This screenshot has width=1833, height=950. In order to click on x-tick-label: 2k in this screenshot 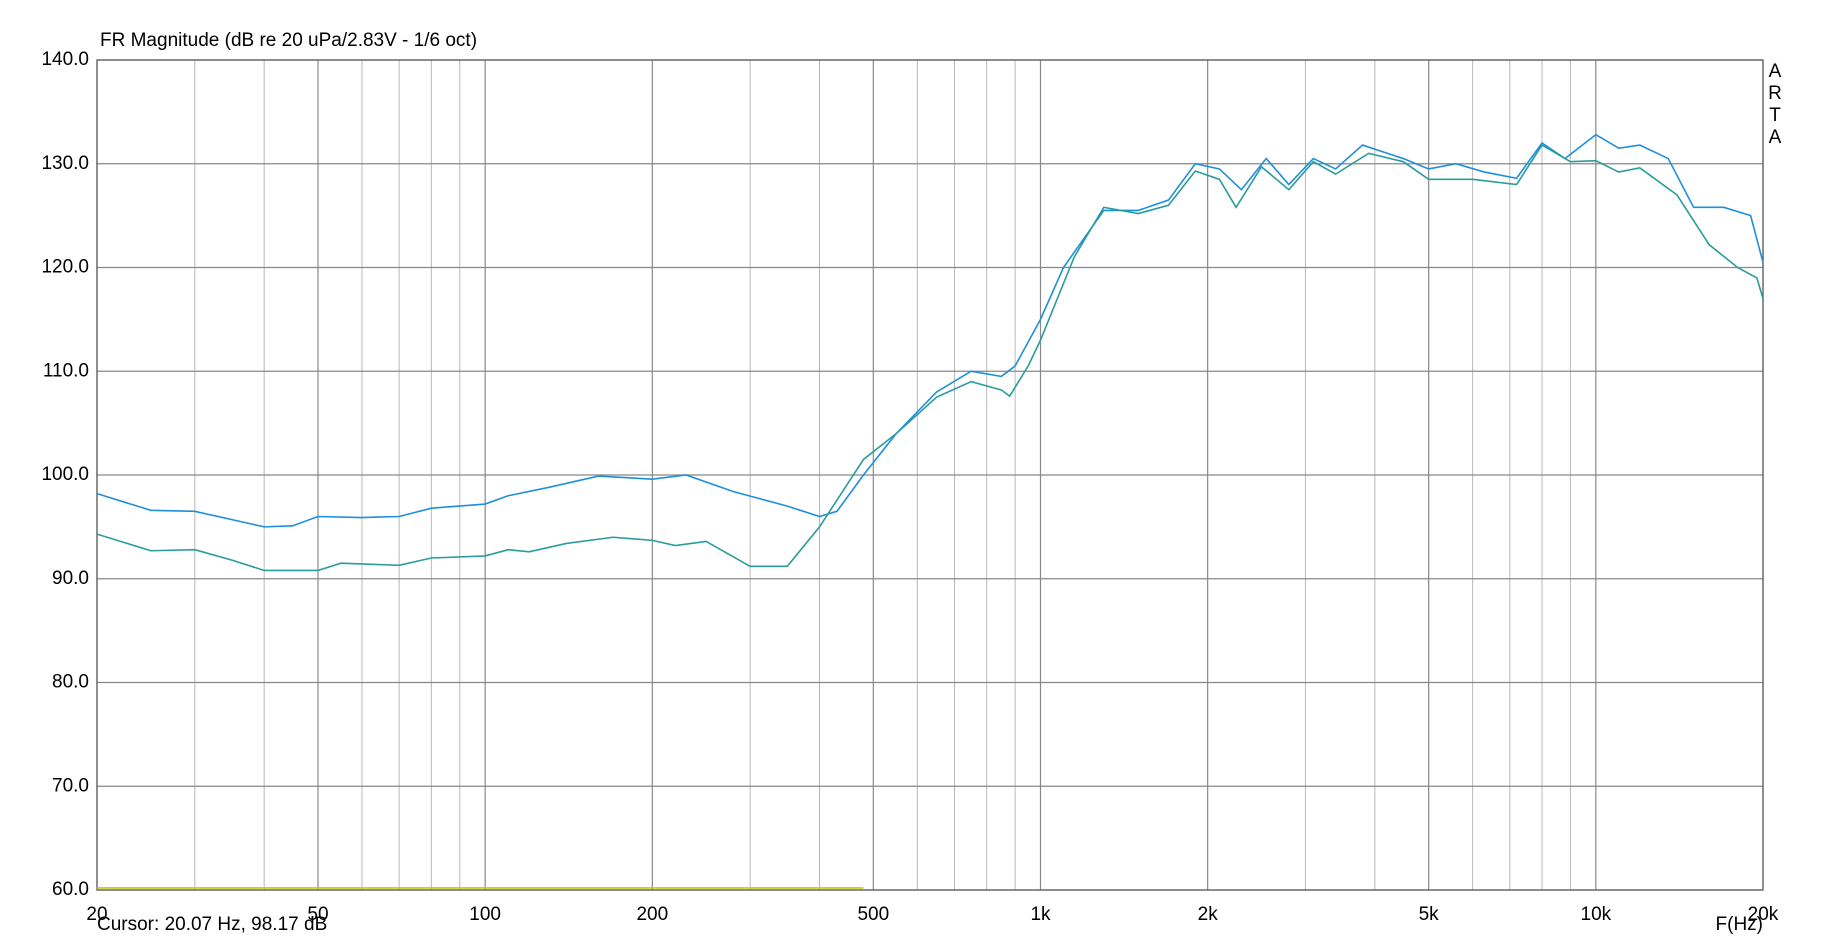, I will do `click(1208, 914)`.